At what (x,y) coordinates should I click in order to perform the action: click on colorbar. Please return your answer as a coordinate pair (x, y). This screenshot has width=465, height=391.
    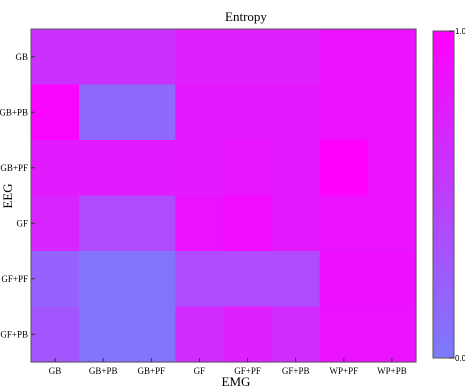
    Looking at the image, I should click on (443, 194).